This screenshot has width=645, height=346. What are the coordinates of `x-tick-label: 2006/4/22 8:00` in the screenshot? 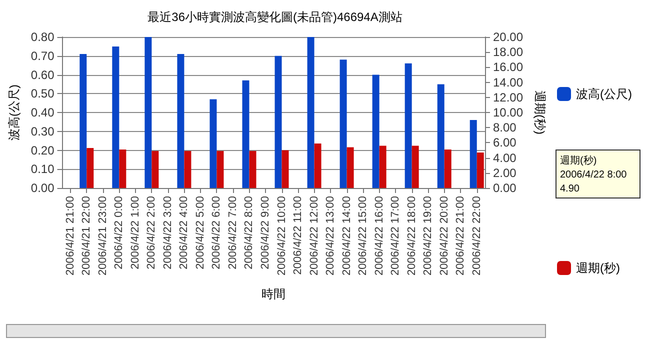 It's located at (249, 233).